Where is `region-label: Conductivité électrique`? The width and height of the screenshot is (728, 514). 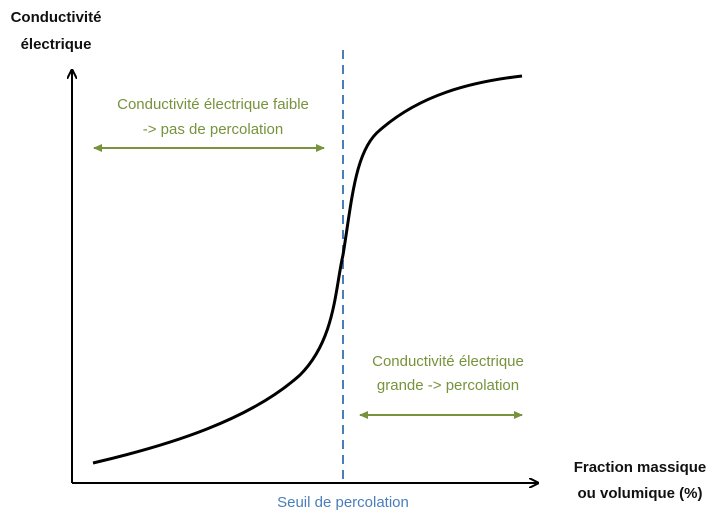 region-label: Conductivité électrique is located at coordinates (448, 361).